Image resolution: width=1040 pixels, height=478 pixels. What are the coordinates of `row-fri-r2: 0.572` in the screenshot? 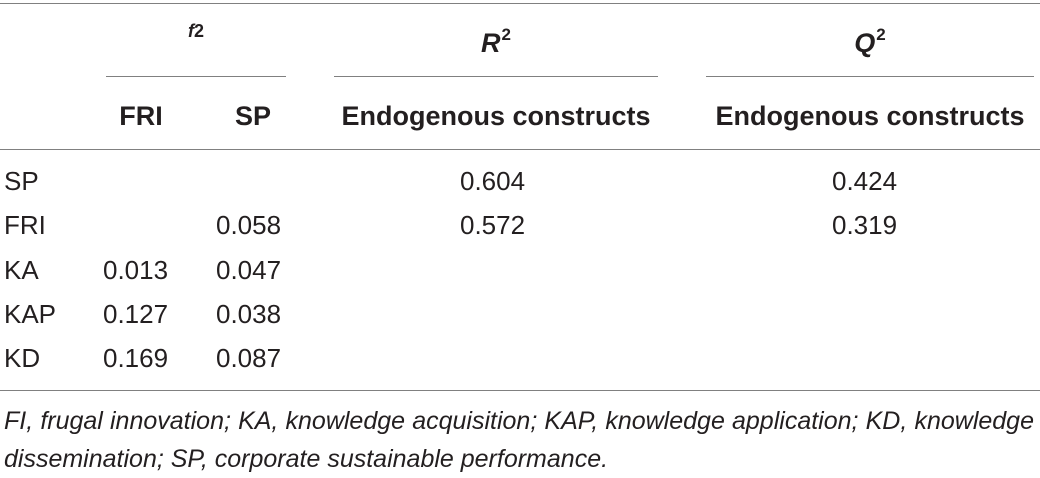 It's located at (493, 225).